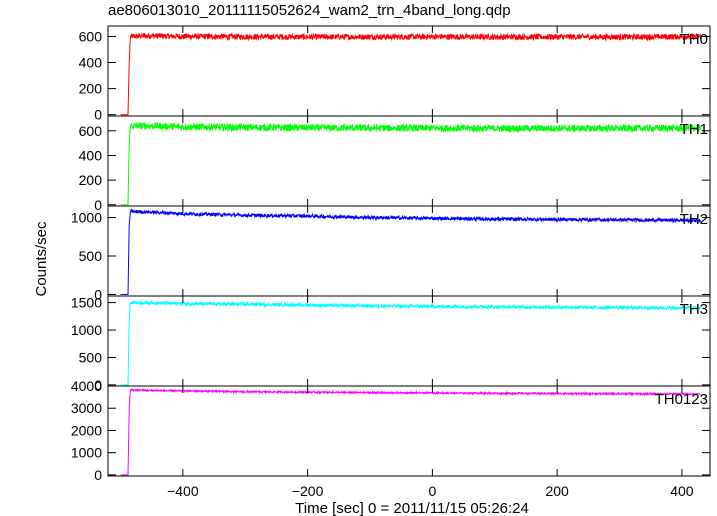 The width and height of the screenshot is (717, 516). Describe the element at coordinates (432, 491) in the screenshot. I see `x-tick-label: 0` at that location.